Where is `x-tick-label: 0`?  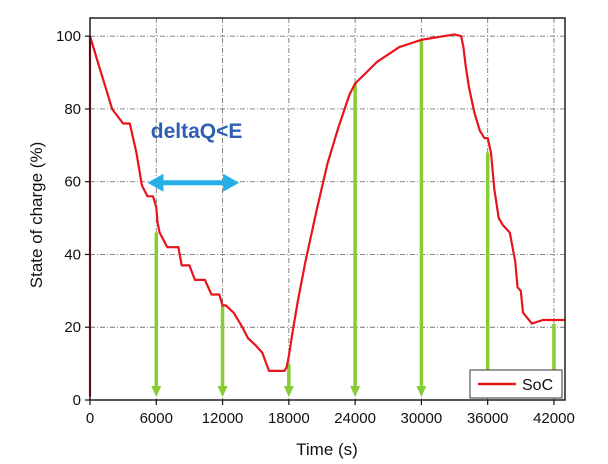 x-tick-label: 0 is located at coordinates (90, 418).